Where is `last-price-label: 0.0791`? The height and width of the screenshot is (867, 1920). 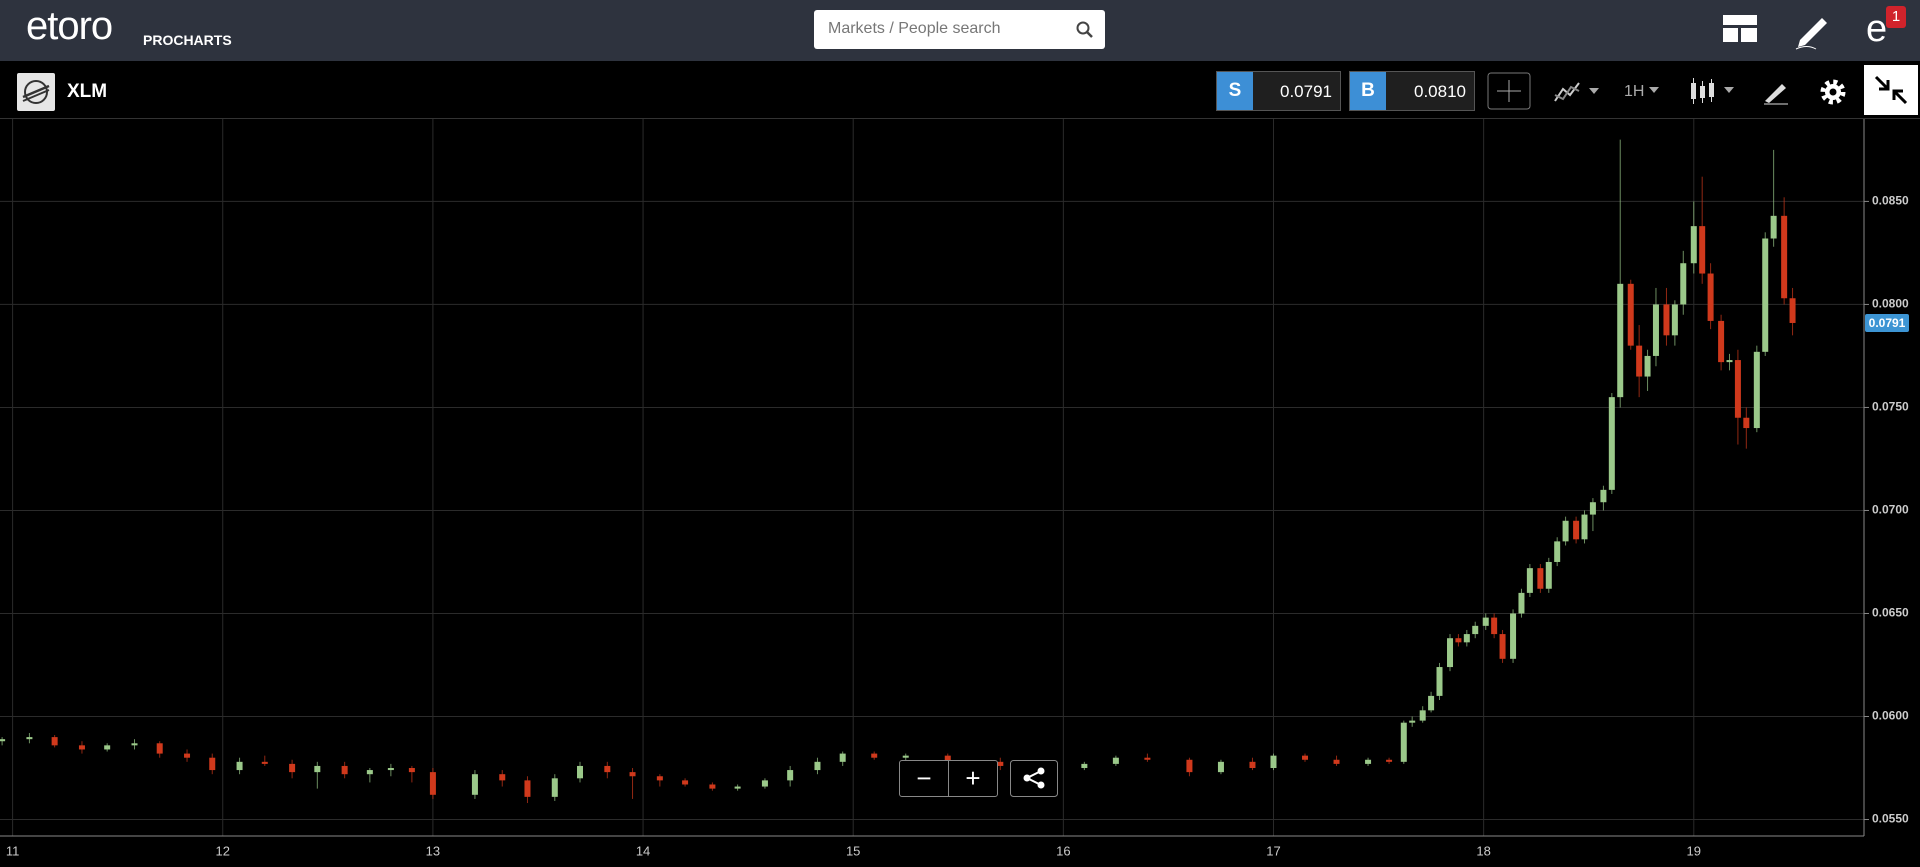 last-price-label: 0.0791 is located at coordinates (1887, 323).